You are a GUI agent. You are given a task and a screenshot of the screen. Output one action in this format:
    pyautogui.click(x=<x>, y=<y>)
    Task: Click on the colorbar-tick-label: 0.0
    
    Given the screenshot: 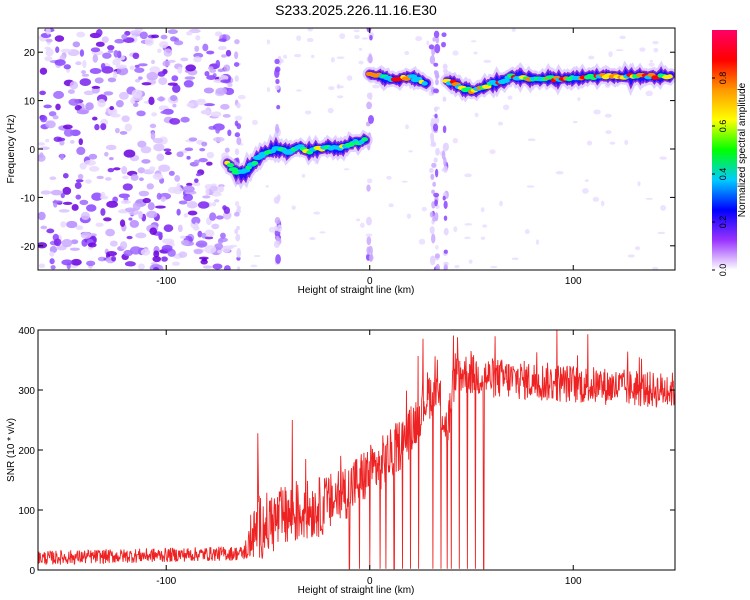 What is the action you would take?
    pyautogui.click(x=723, y=270)
    